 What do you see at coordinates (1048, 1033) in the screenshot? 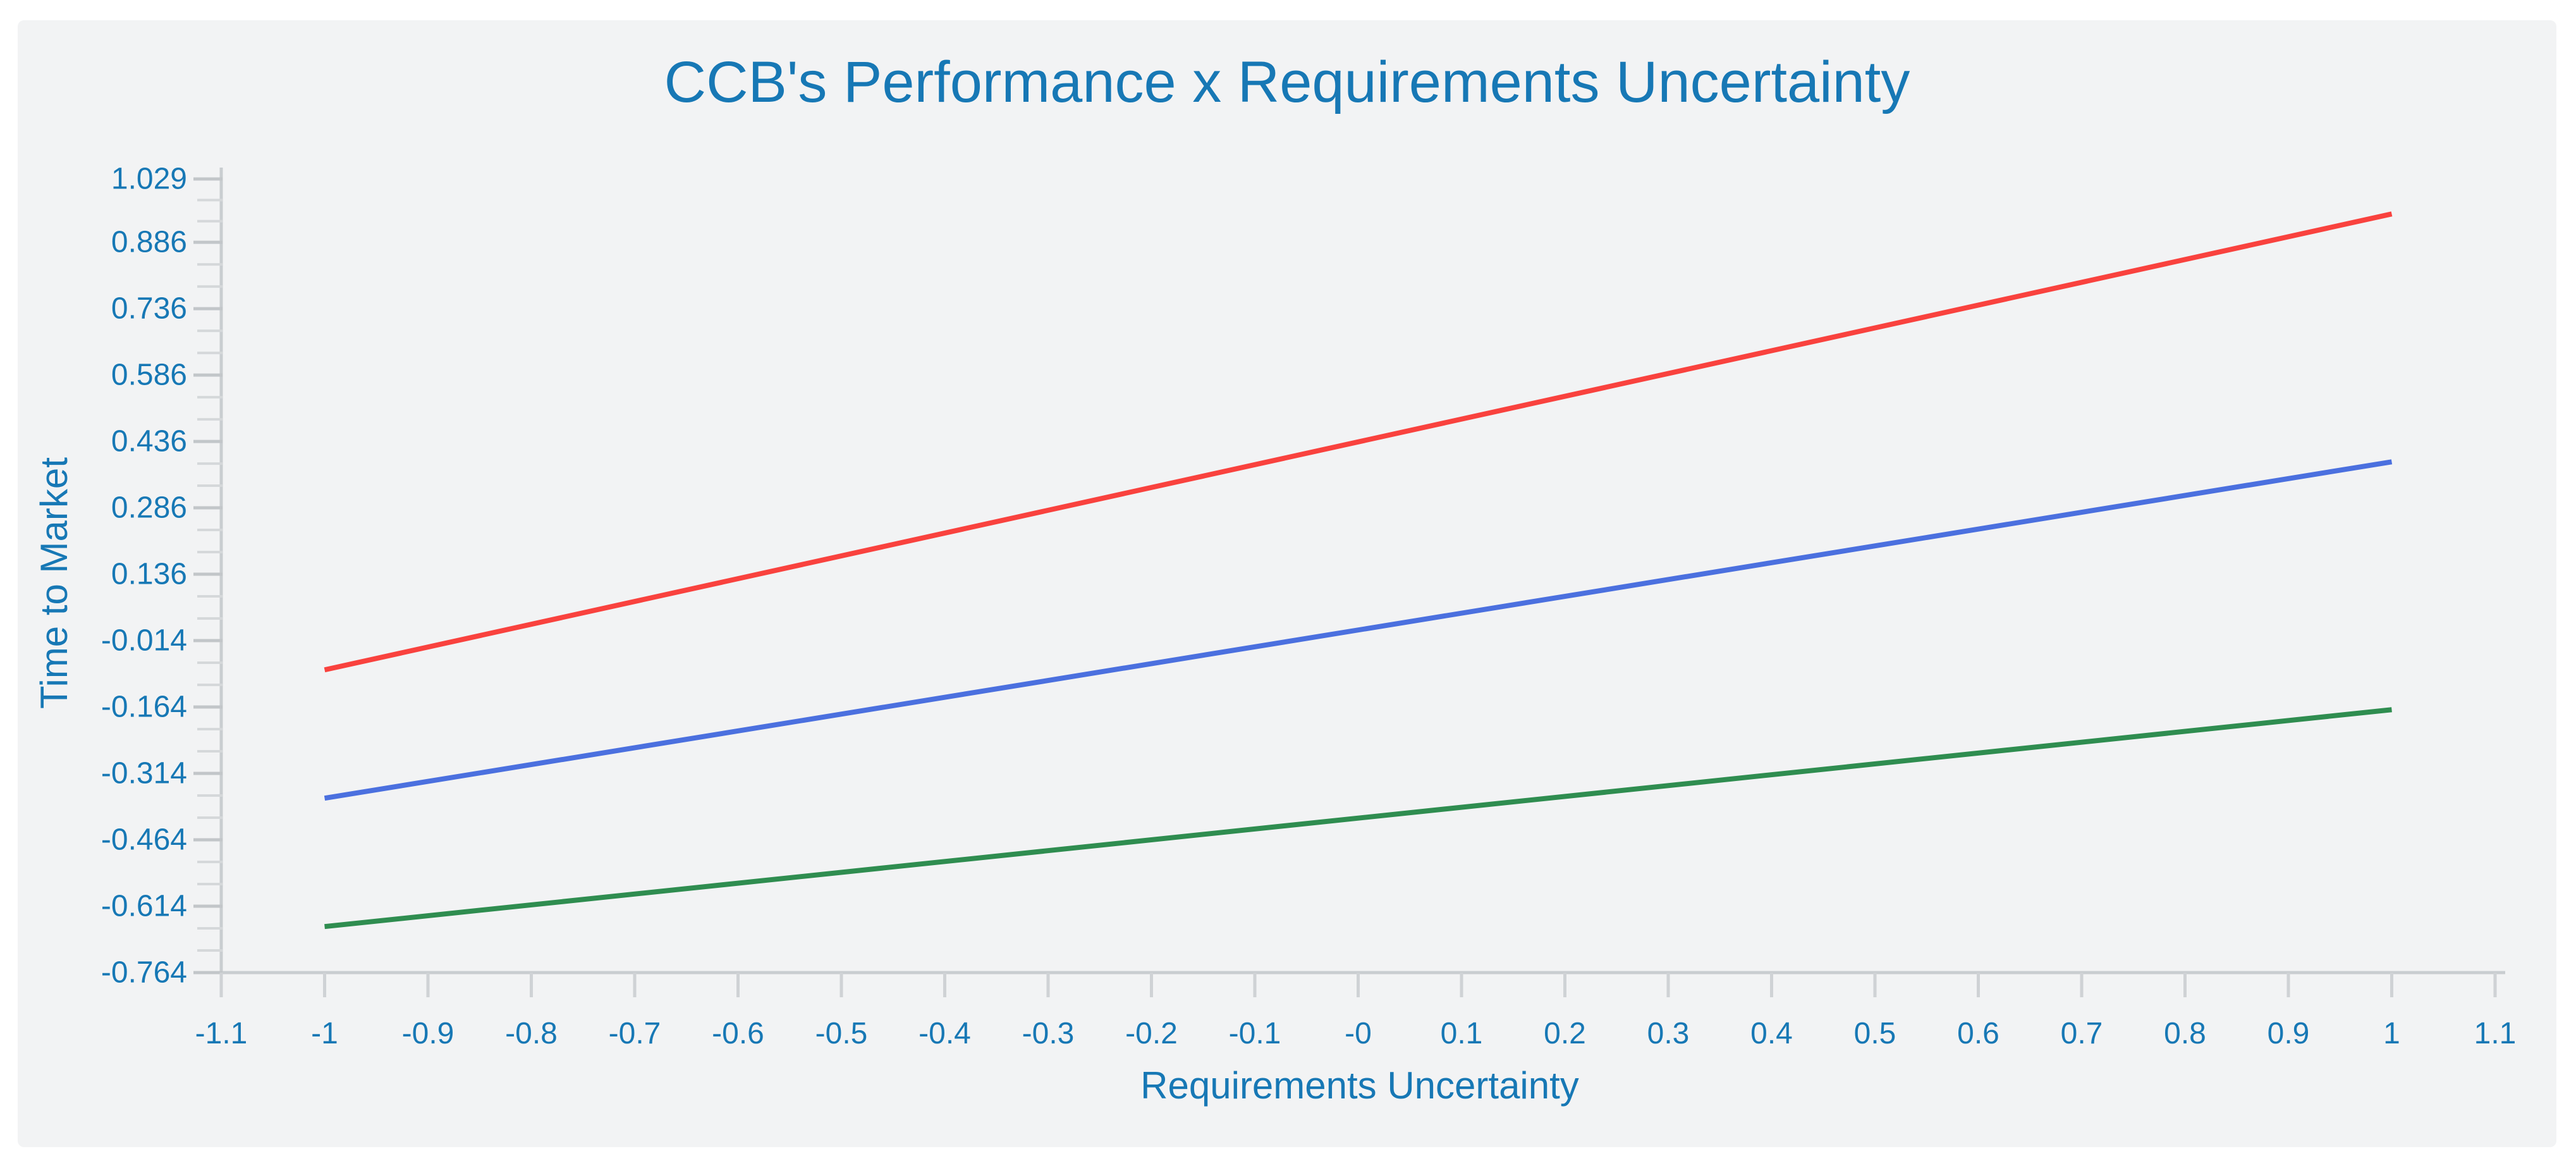
I see `x-tick-label: -0.3` at bounding box center [1048, 1033].